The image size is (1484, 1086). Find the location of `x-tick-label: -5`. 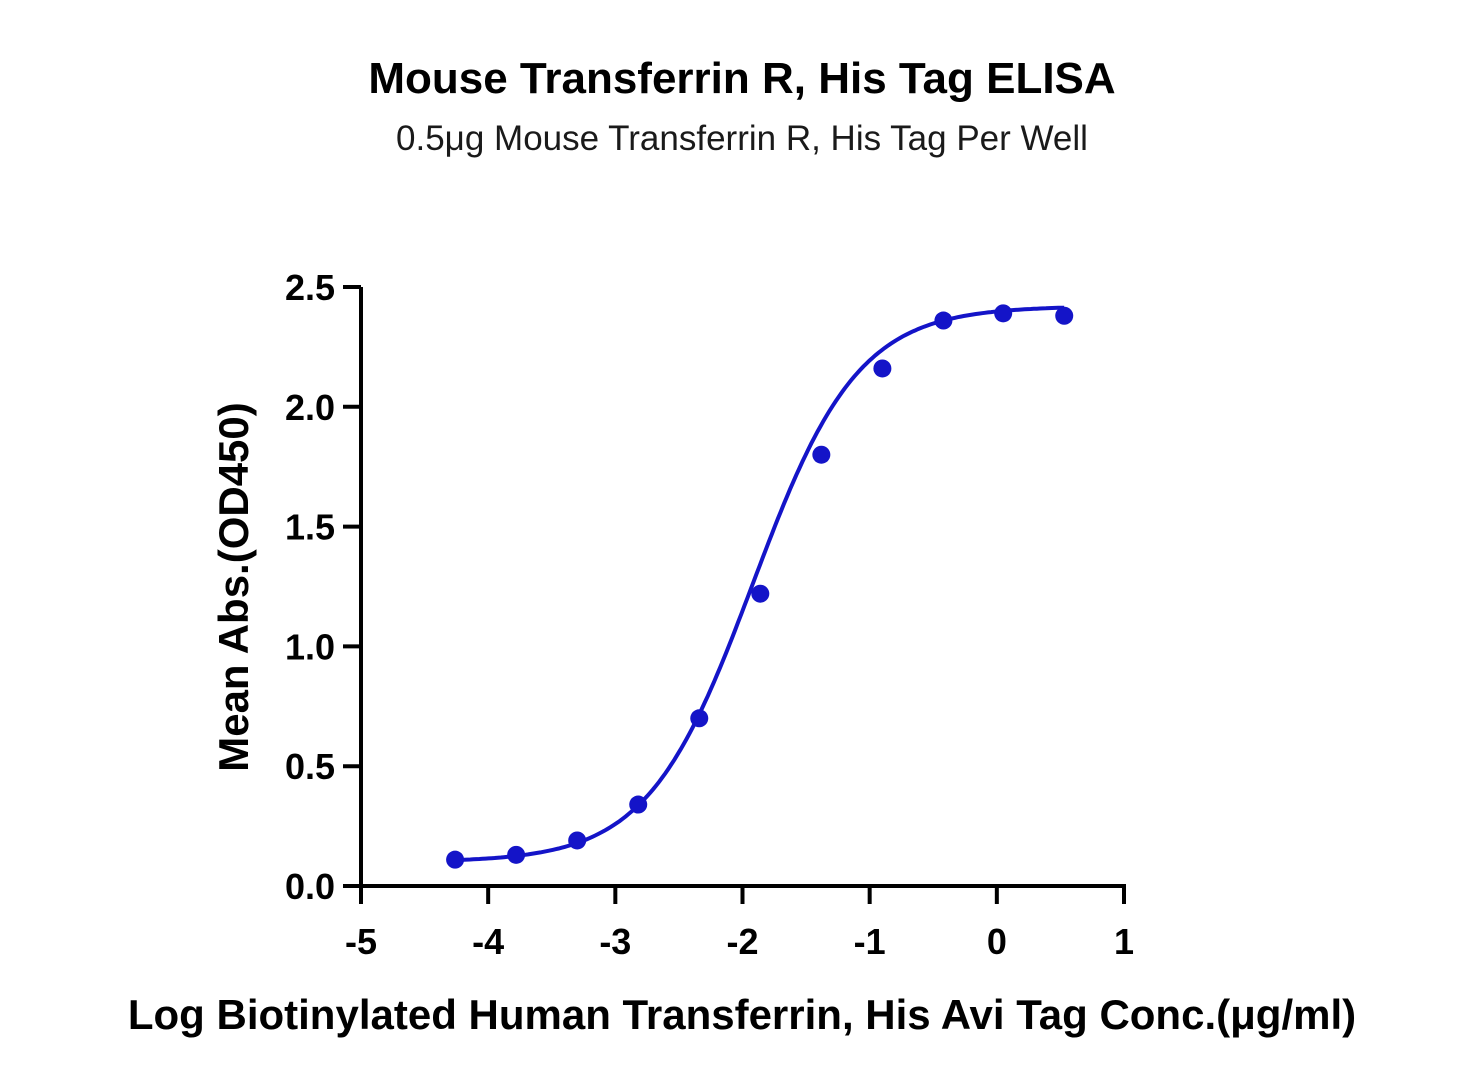

x-tick-label: -5 is located at coordinates (361, 941).